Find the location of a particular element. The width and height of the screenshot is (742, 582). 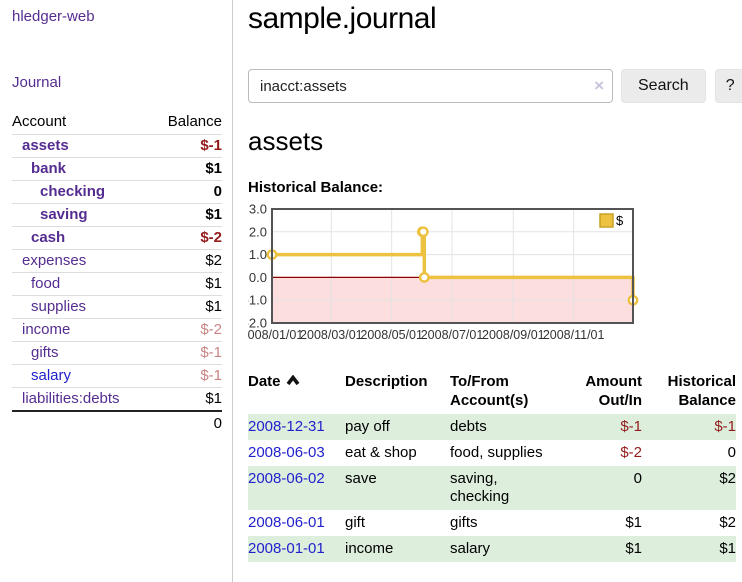

balance-cell: $1 is located at coordinates (727, 548).